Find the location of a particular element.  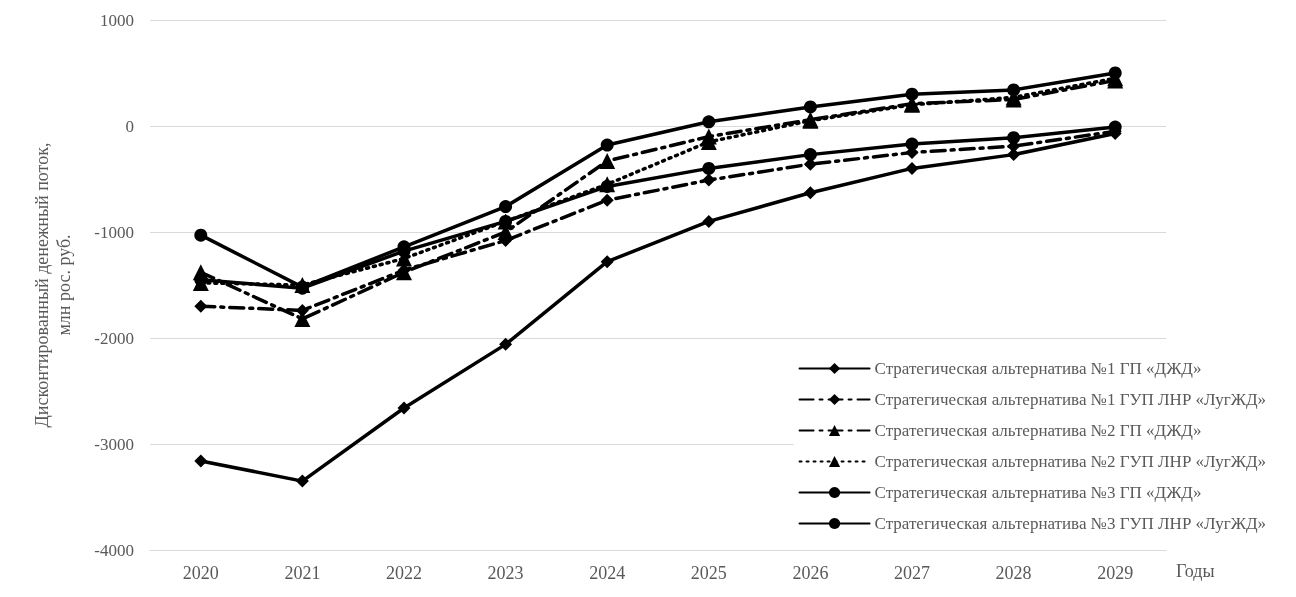

x-tick-label: 2020 is located at coordinates (200, 573).